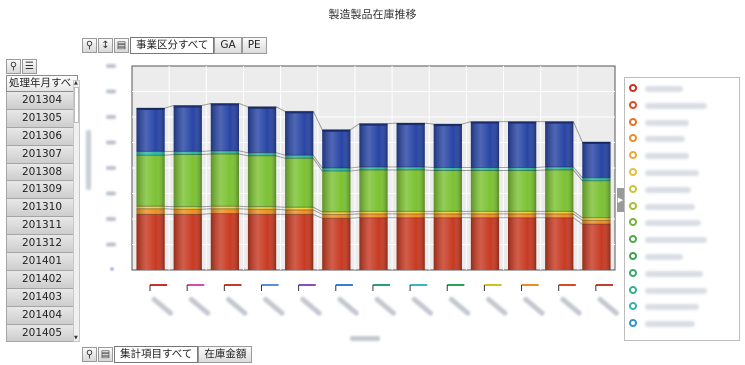 This screenshot has width=745, height=365. Describe the element at coordinates (76, 211) in the screenshot. I see `period-list-scrollbar: ▲ ▼` at that location.